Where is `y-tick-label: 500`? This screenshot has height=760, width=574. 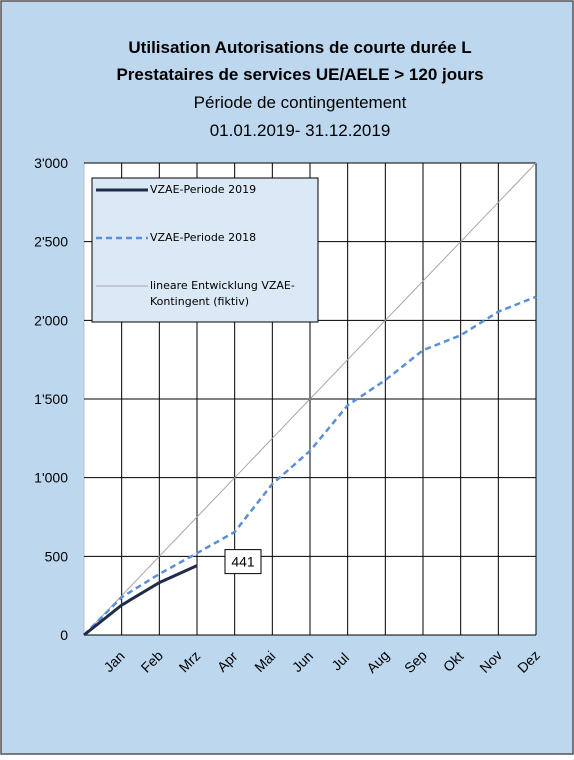 y-tick-label: 500 is located at coordinates (57, 556).